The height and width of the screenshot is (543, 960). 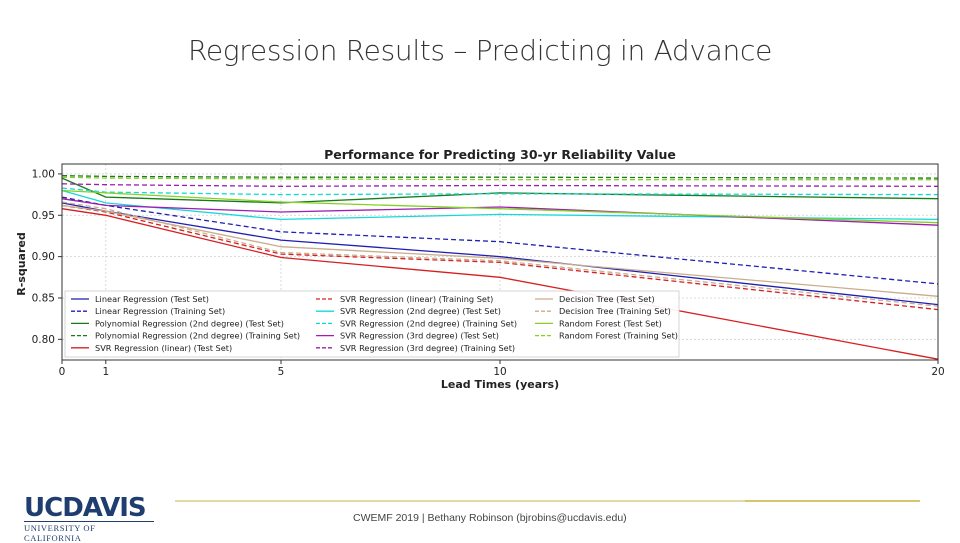 I want to click on legend-label: SVR Regression (linear) (Training Set), so click(x=416, y=299).